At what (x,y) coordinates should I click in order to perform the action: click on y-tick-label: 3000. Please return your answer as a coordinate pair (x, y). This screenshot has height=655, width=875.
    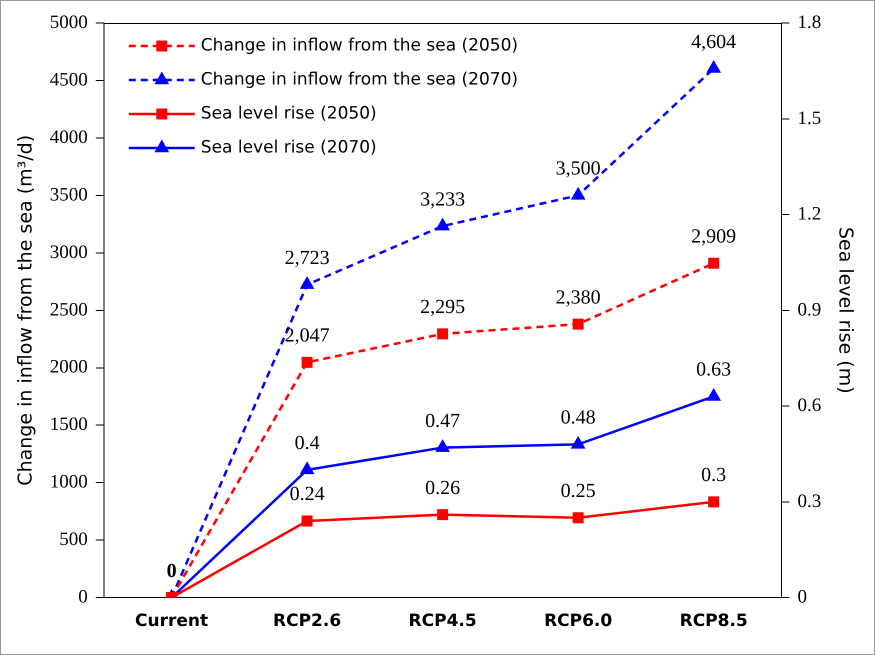
    Looking at the image, I should click on (69, 252).